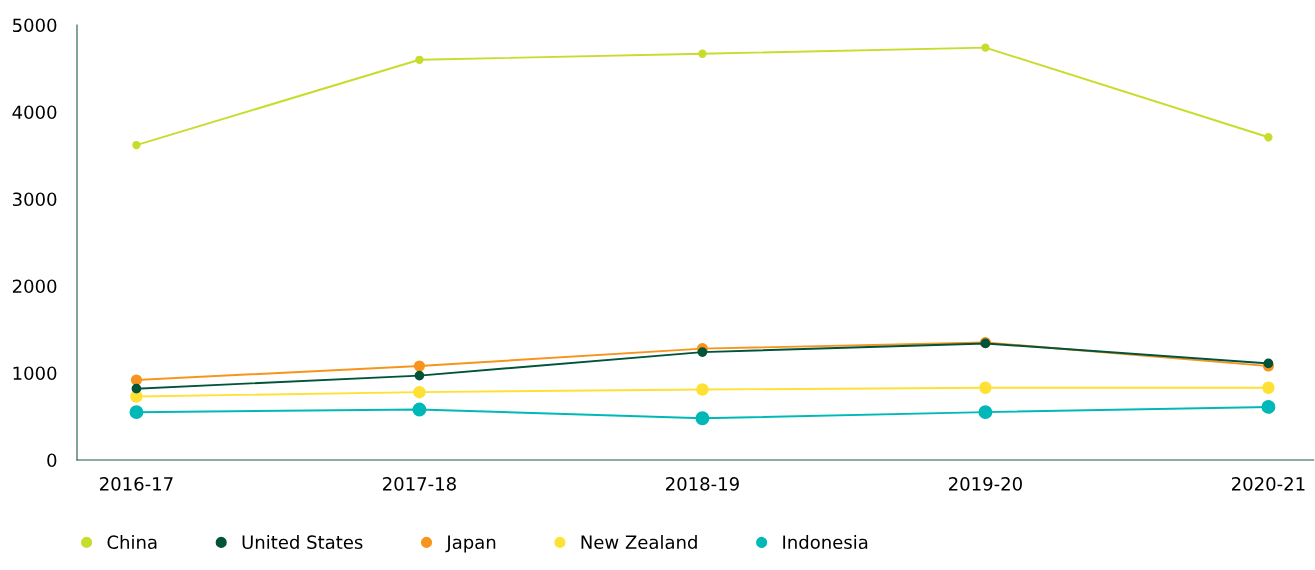 The width and height of the screenshot is (1315, 570). I want to click on x-tick-label: 2020-21, so click(1268, 483).